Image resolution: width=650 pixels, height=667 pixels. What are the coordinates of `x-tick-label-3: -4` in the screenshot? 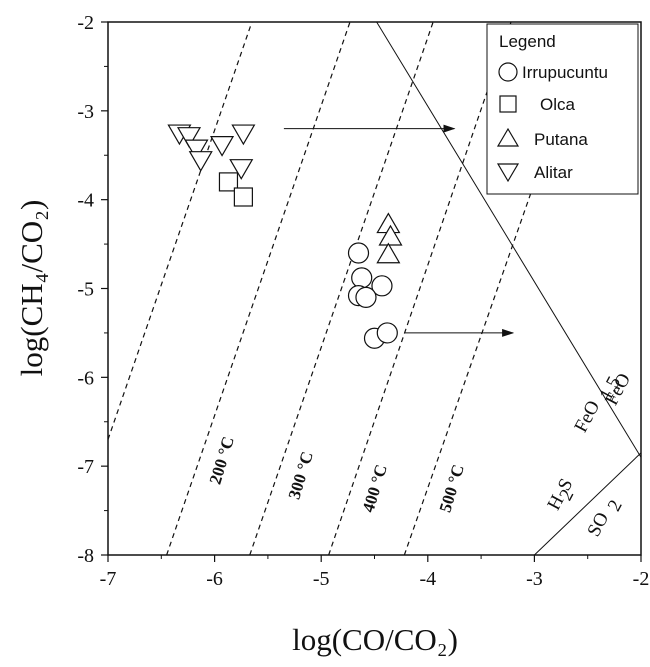 It's located at (427, 579).